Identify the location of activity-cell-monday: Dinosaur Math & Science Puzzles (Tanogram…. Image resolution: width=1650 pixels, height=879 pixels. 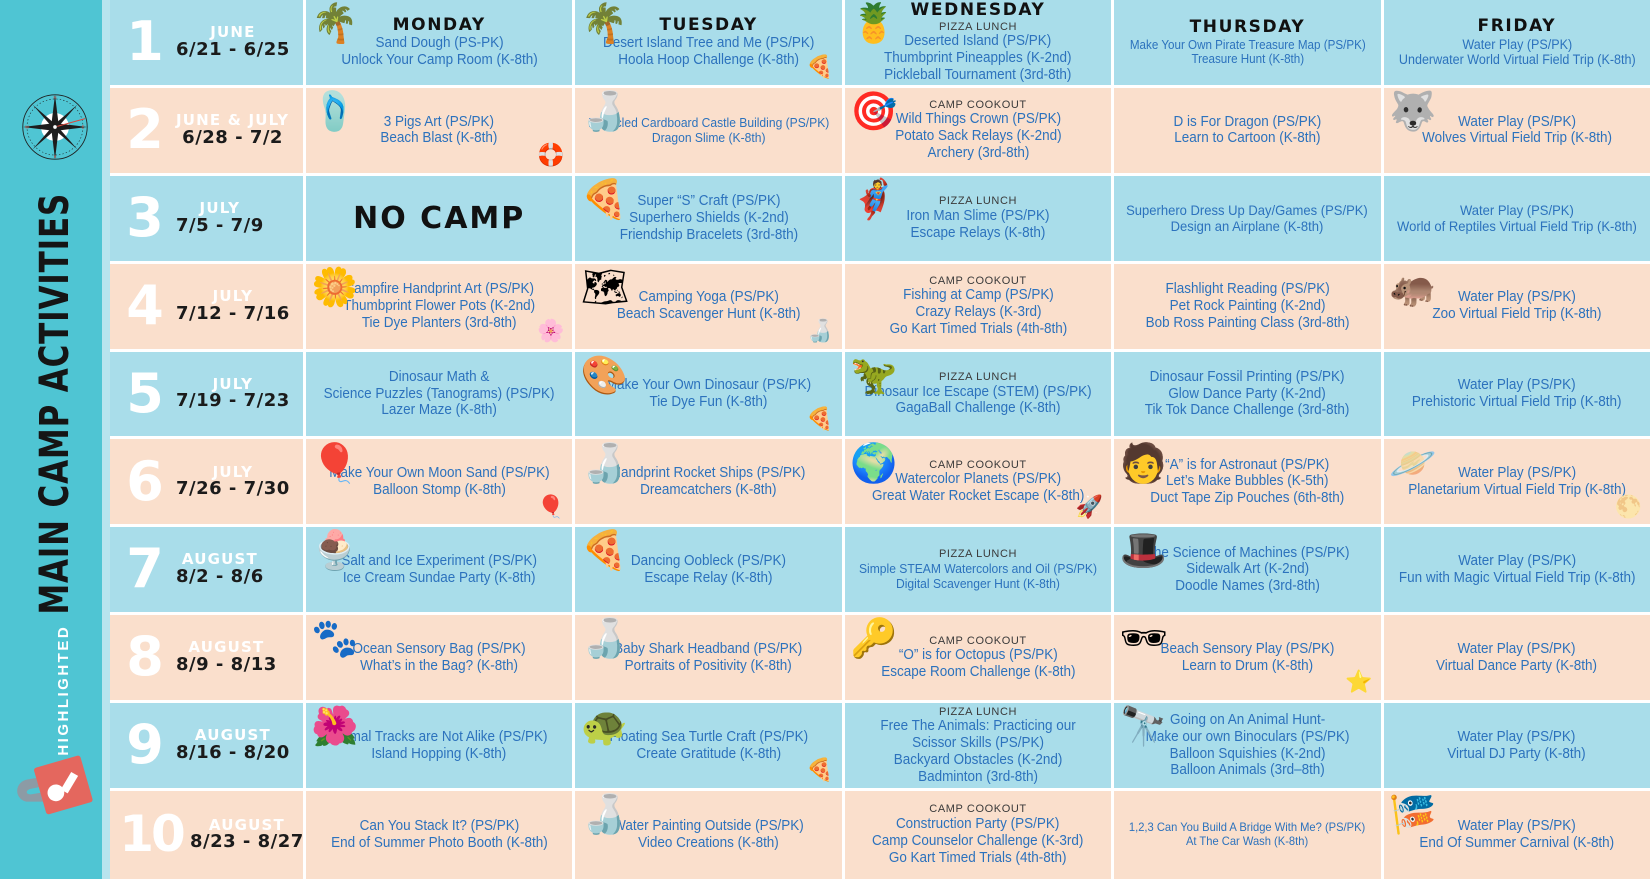
(441, 394).